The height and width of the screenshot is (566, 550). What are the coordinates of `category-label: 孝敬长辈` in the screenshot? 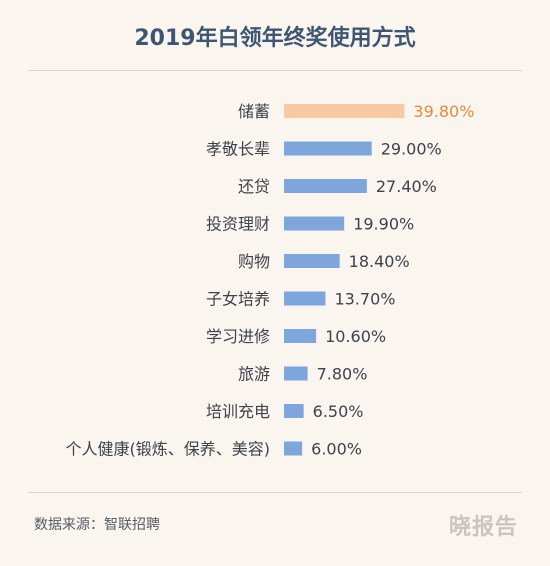 It's located at (238, 149).